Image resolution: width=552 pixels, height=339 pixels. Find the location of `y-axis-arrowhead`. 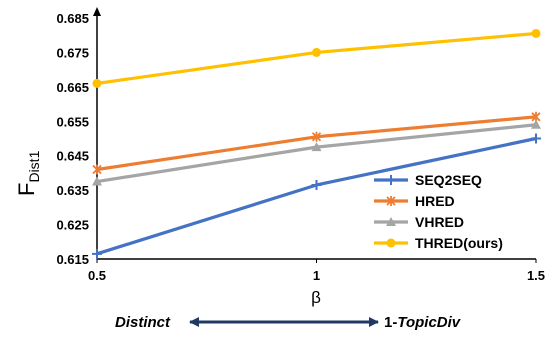

y-axis-arrowhead is located at coordinates (97, 11).